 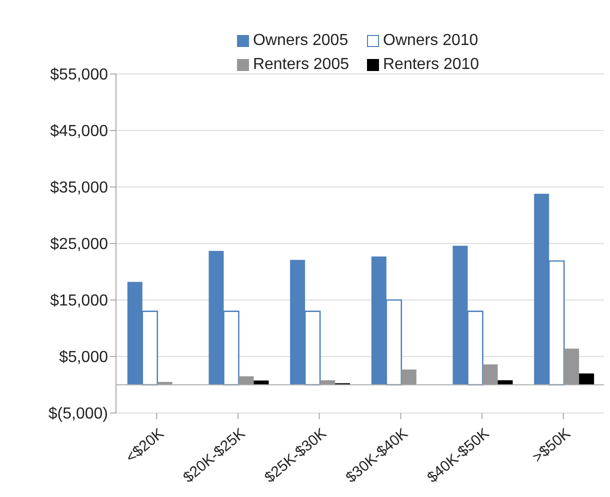 What do you see at coordinates (79, 75) in the screenshot?
I see `y-tick-label: $55,000` at bounding box center [79, 75].